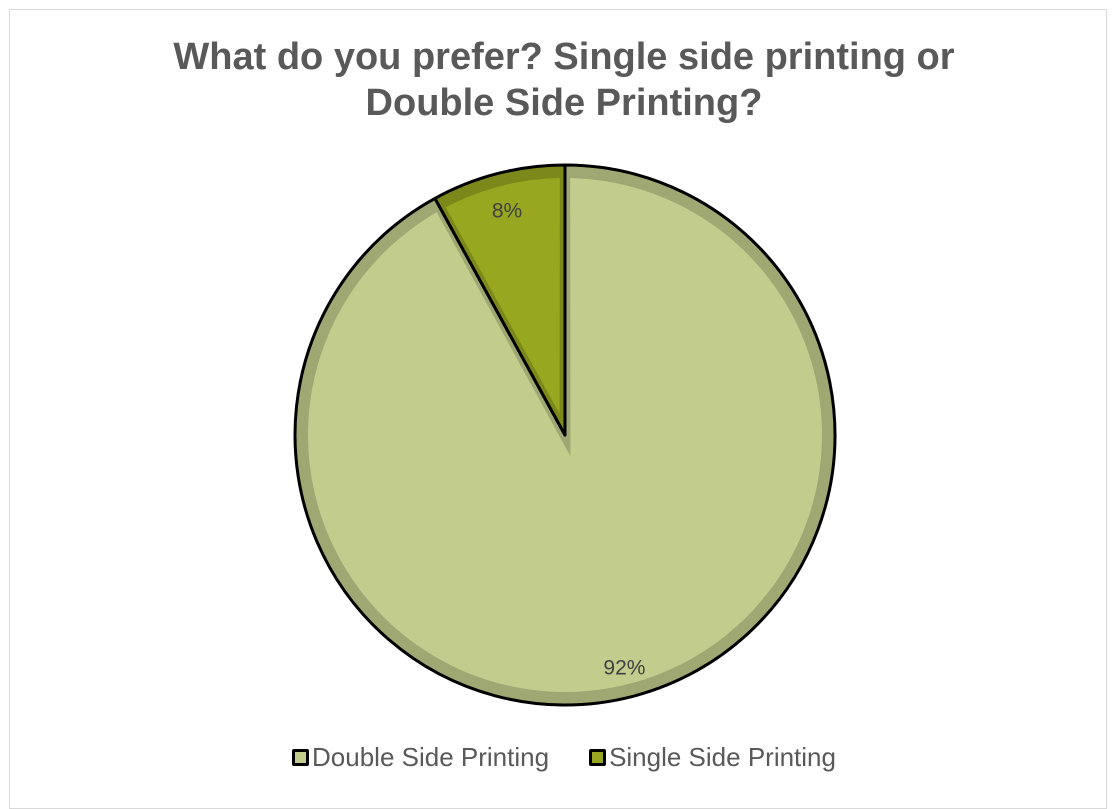 The height and width of the screenshot is (809, 1112). Describe the element at coordinates (564, 103) in the screenshot. I see `chart-title-line-2: Double Side Printing?` at that location.